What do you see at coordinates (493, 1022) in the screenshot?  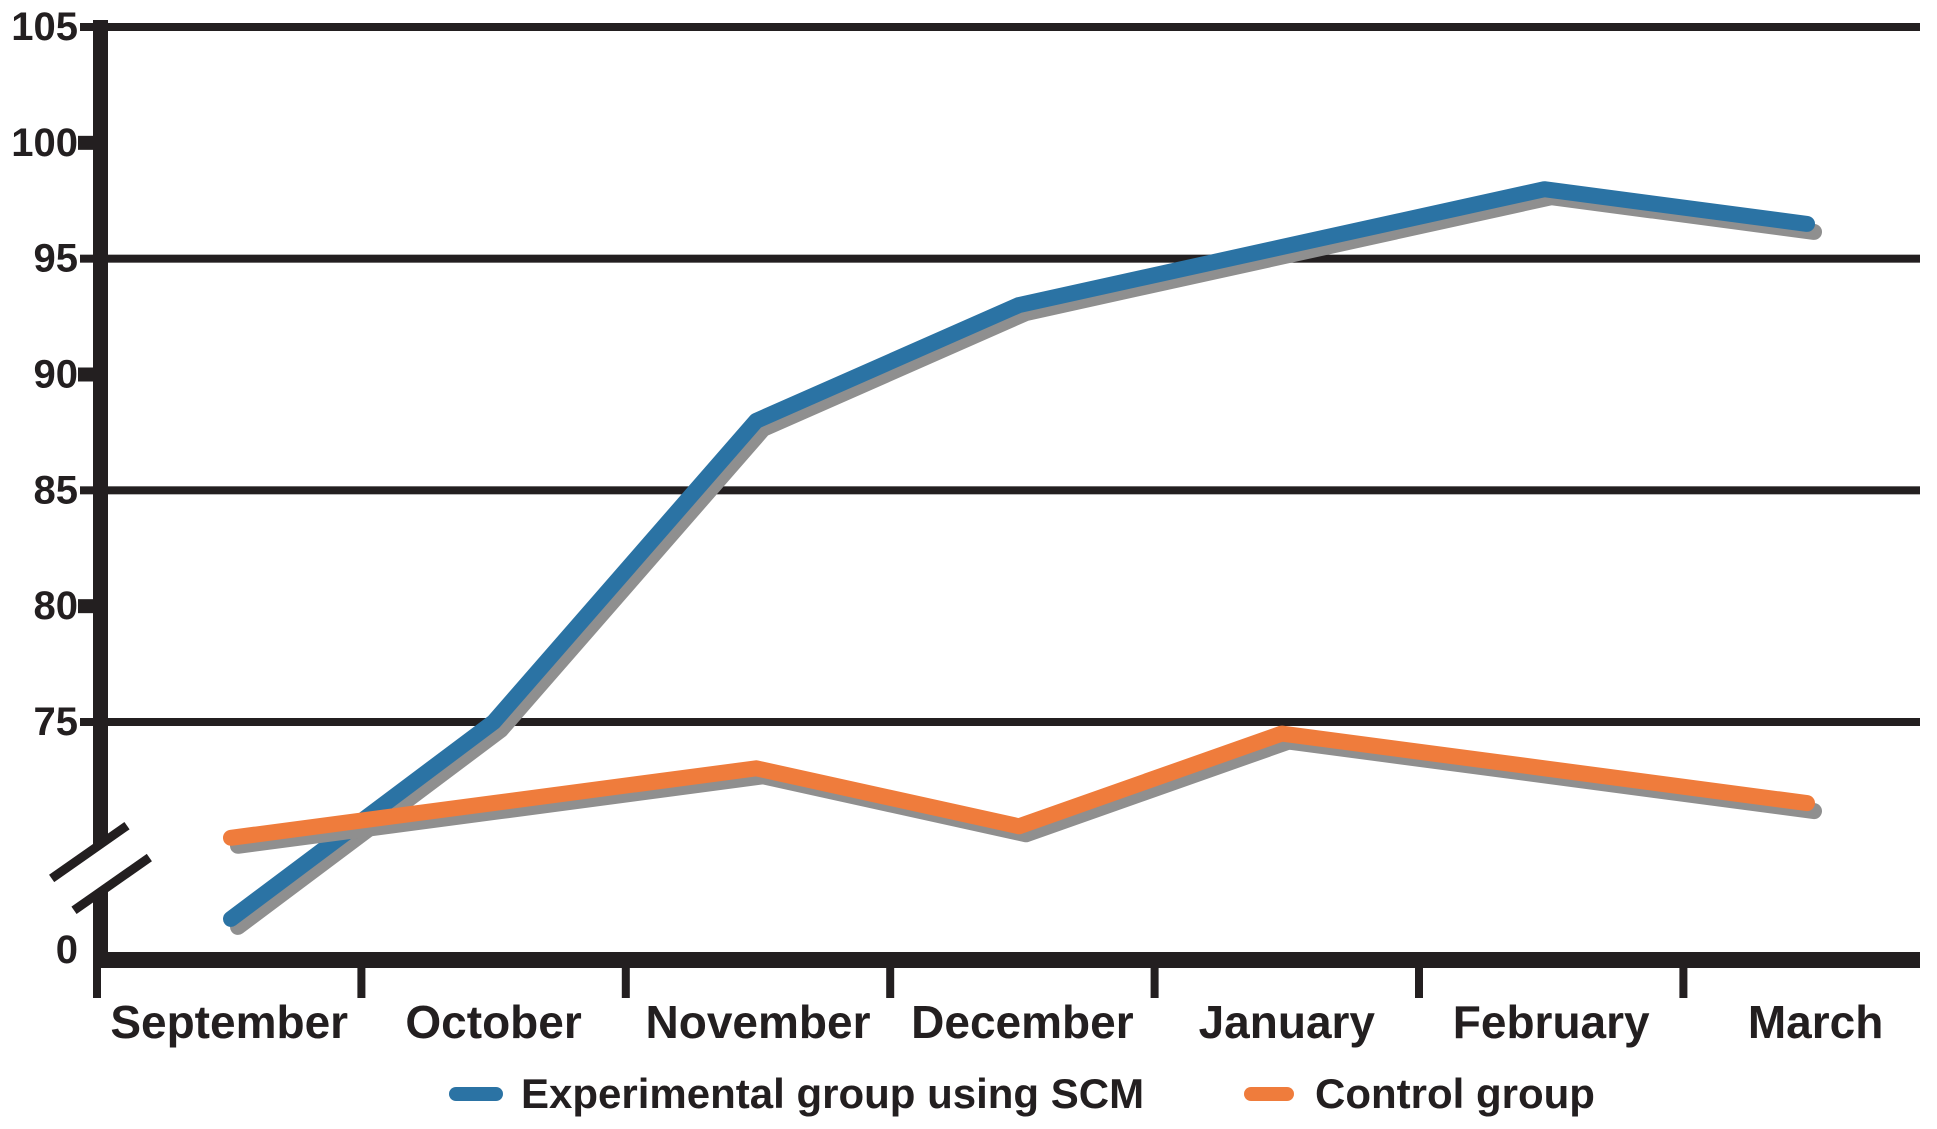 I see `x-axis-label-october: October` at bounding box center [493, 1022].